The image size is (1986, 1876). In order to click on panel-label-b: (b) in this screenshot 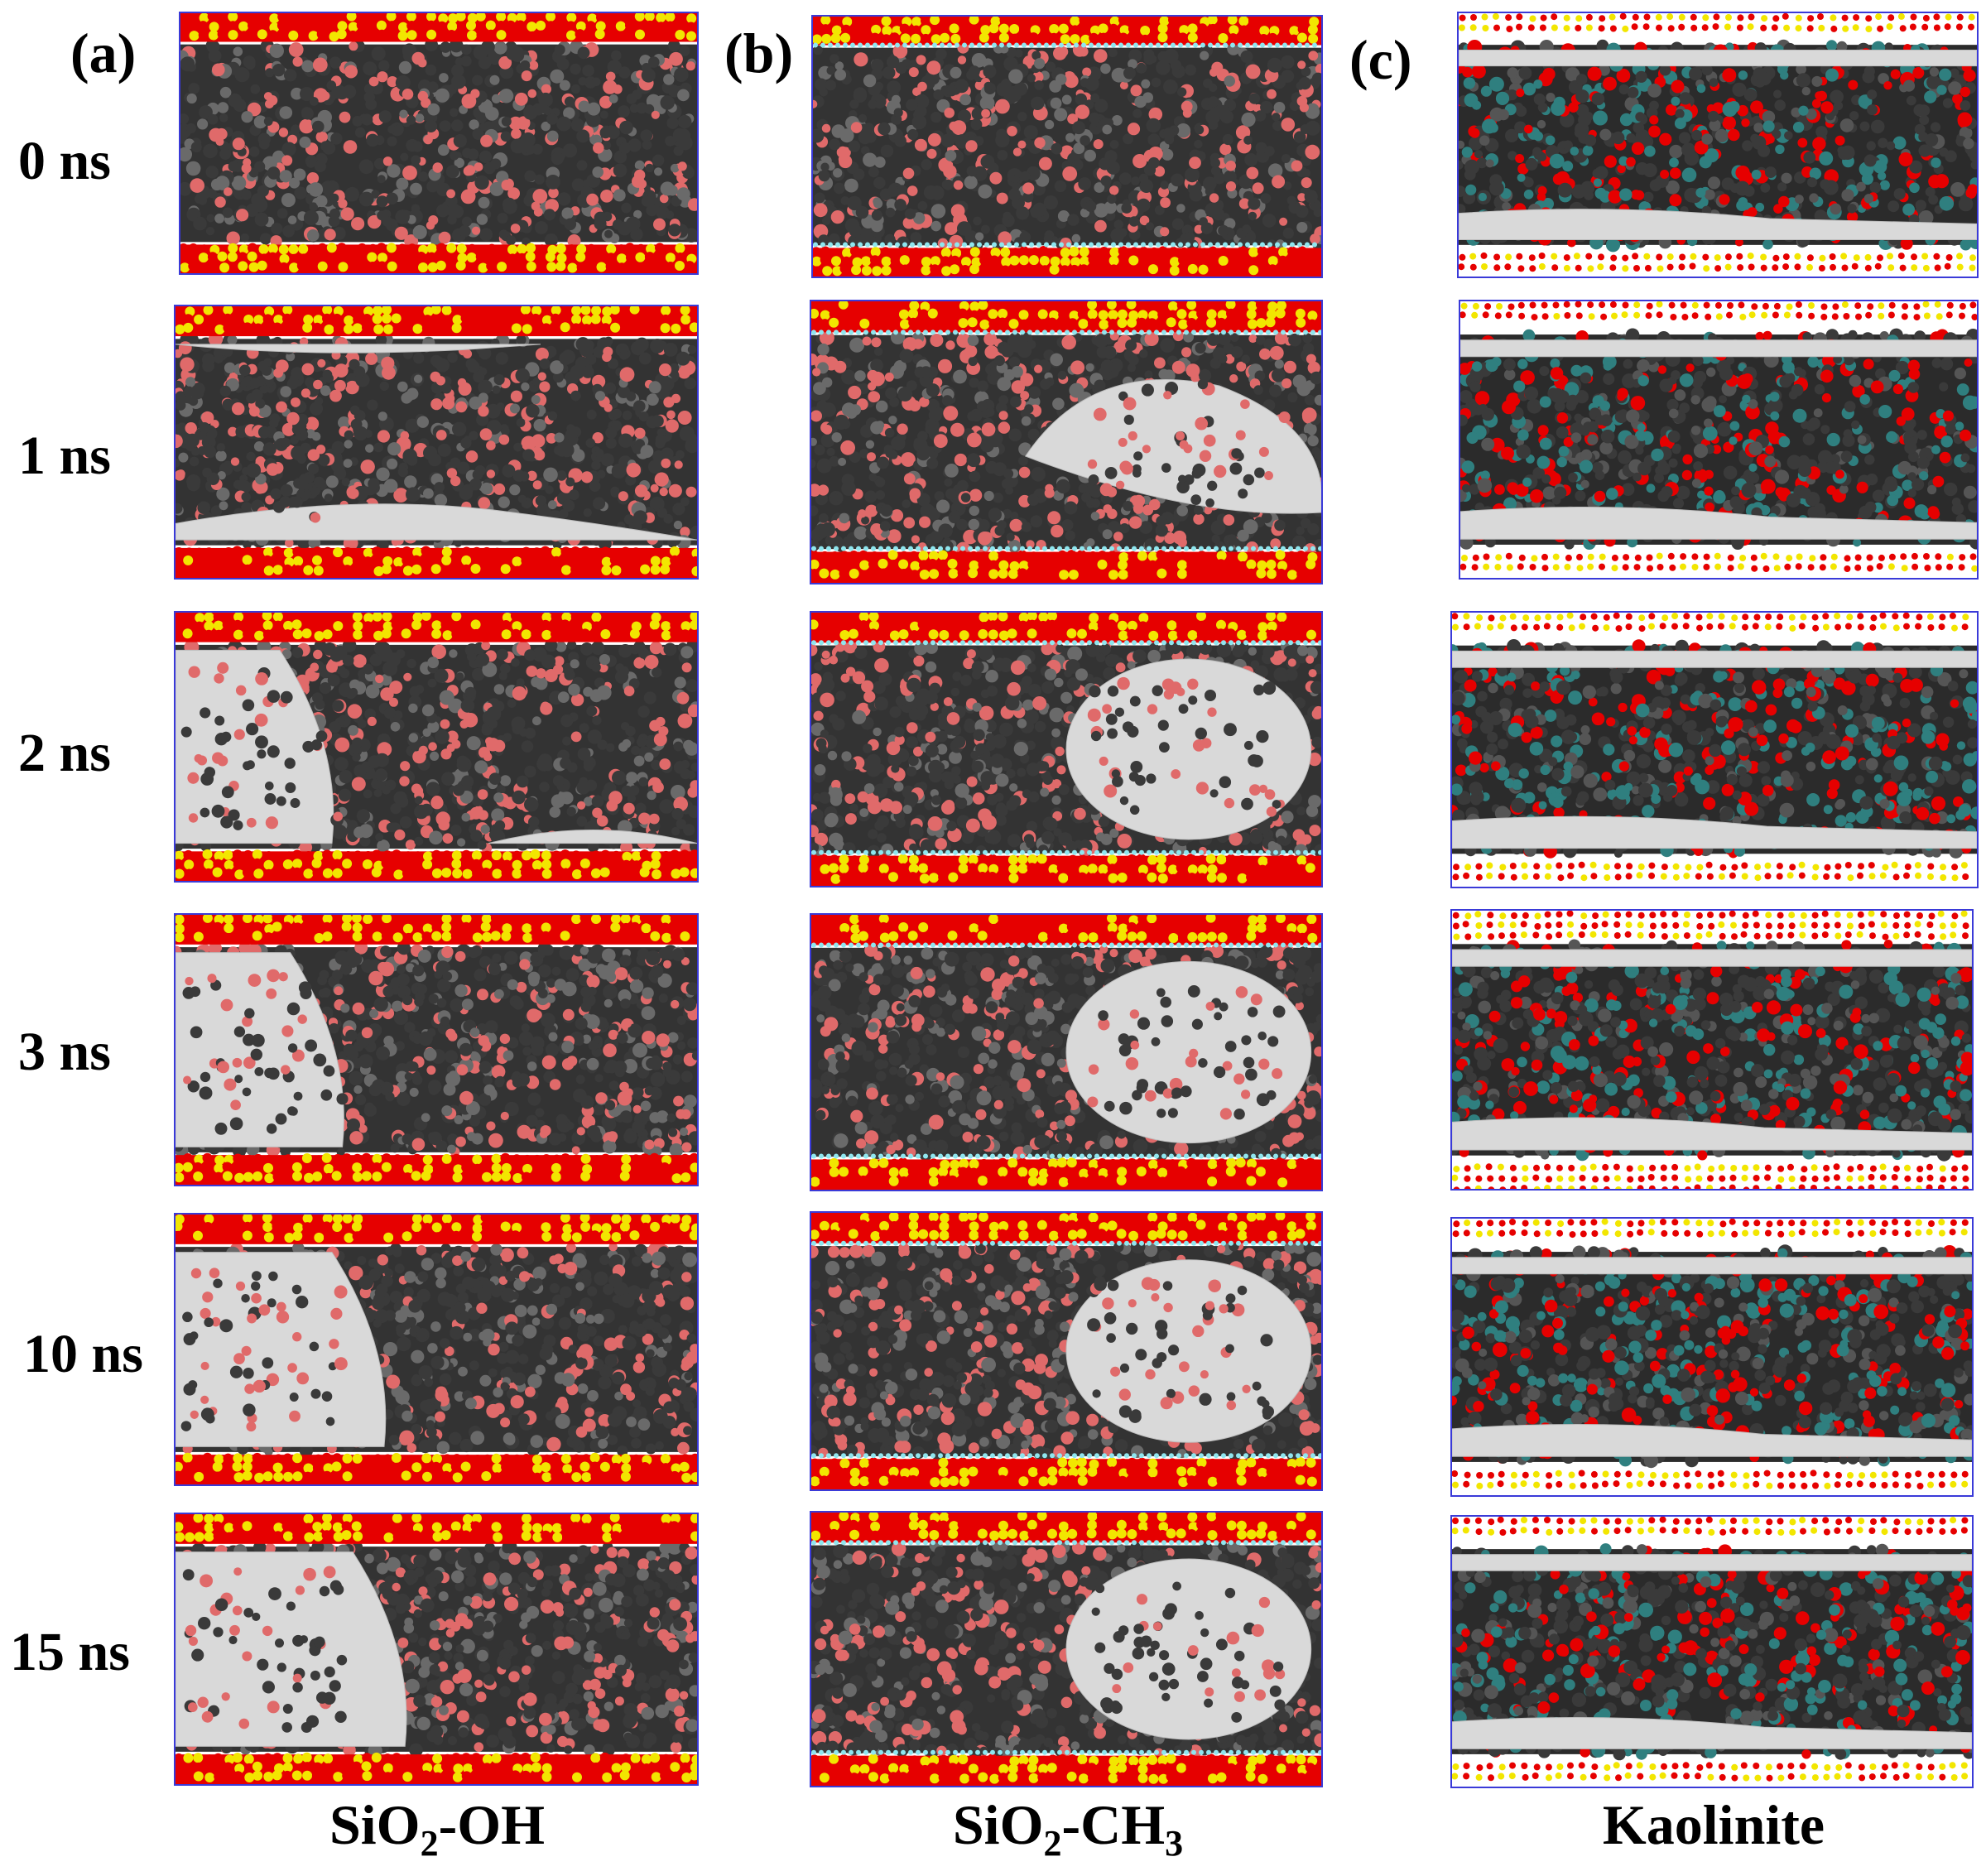, I will do `click(758, 53)`.